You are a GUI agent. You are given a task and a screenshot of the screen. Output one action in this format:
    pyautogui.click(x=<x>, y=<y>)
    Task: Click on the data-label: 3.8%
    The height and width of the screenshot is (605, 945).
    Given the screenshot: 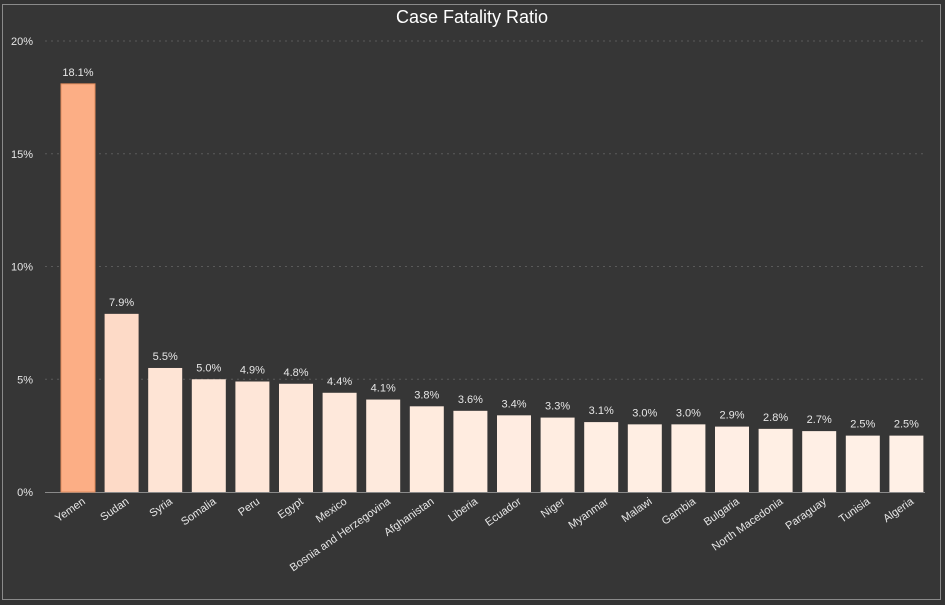 What is the action you would take?
    pyautogui.click(x=426, y=395)
    